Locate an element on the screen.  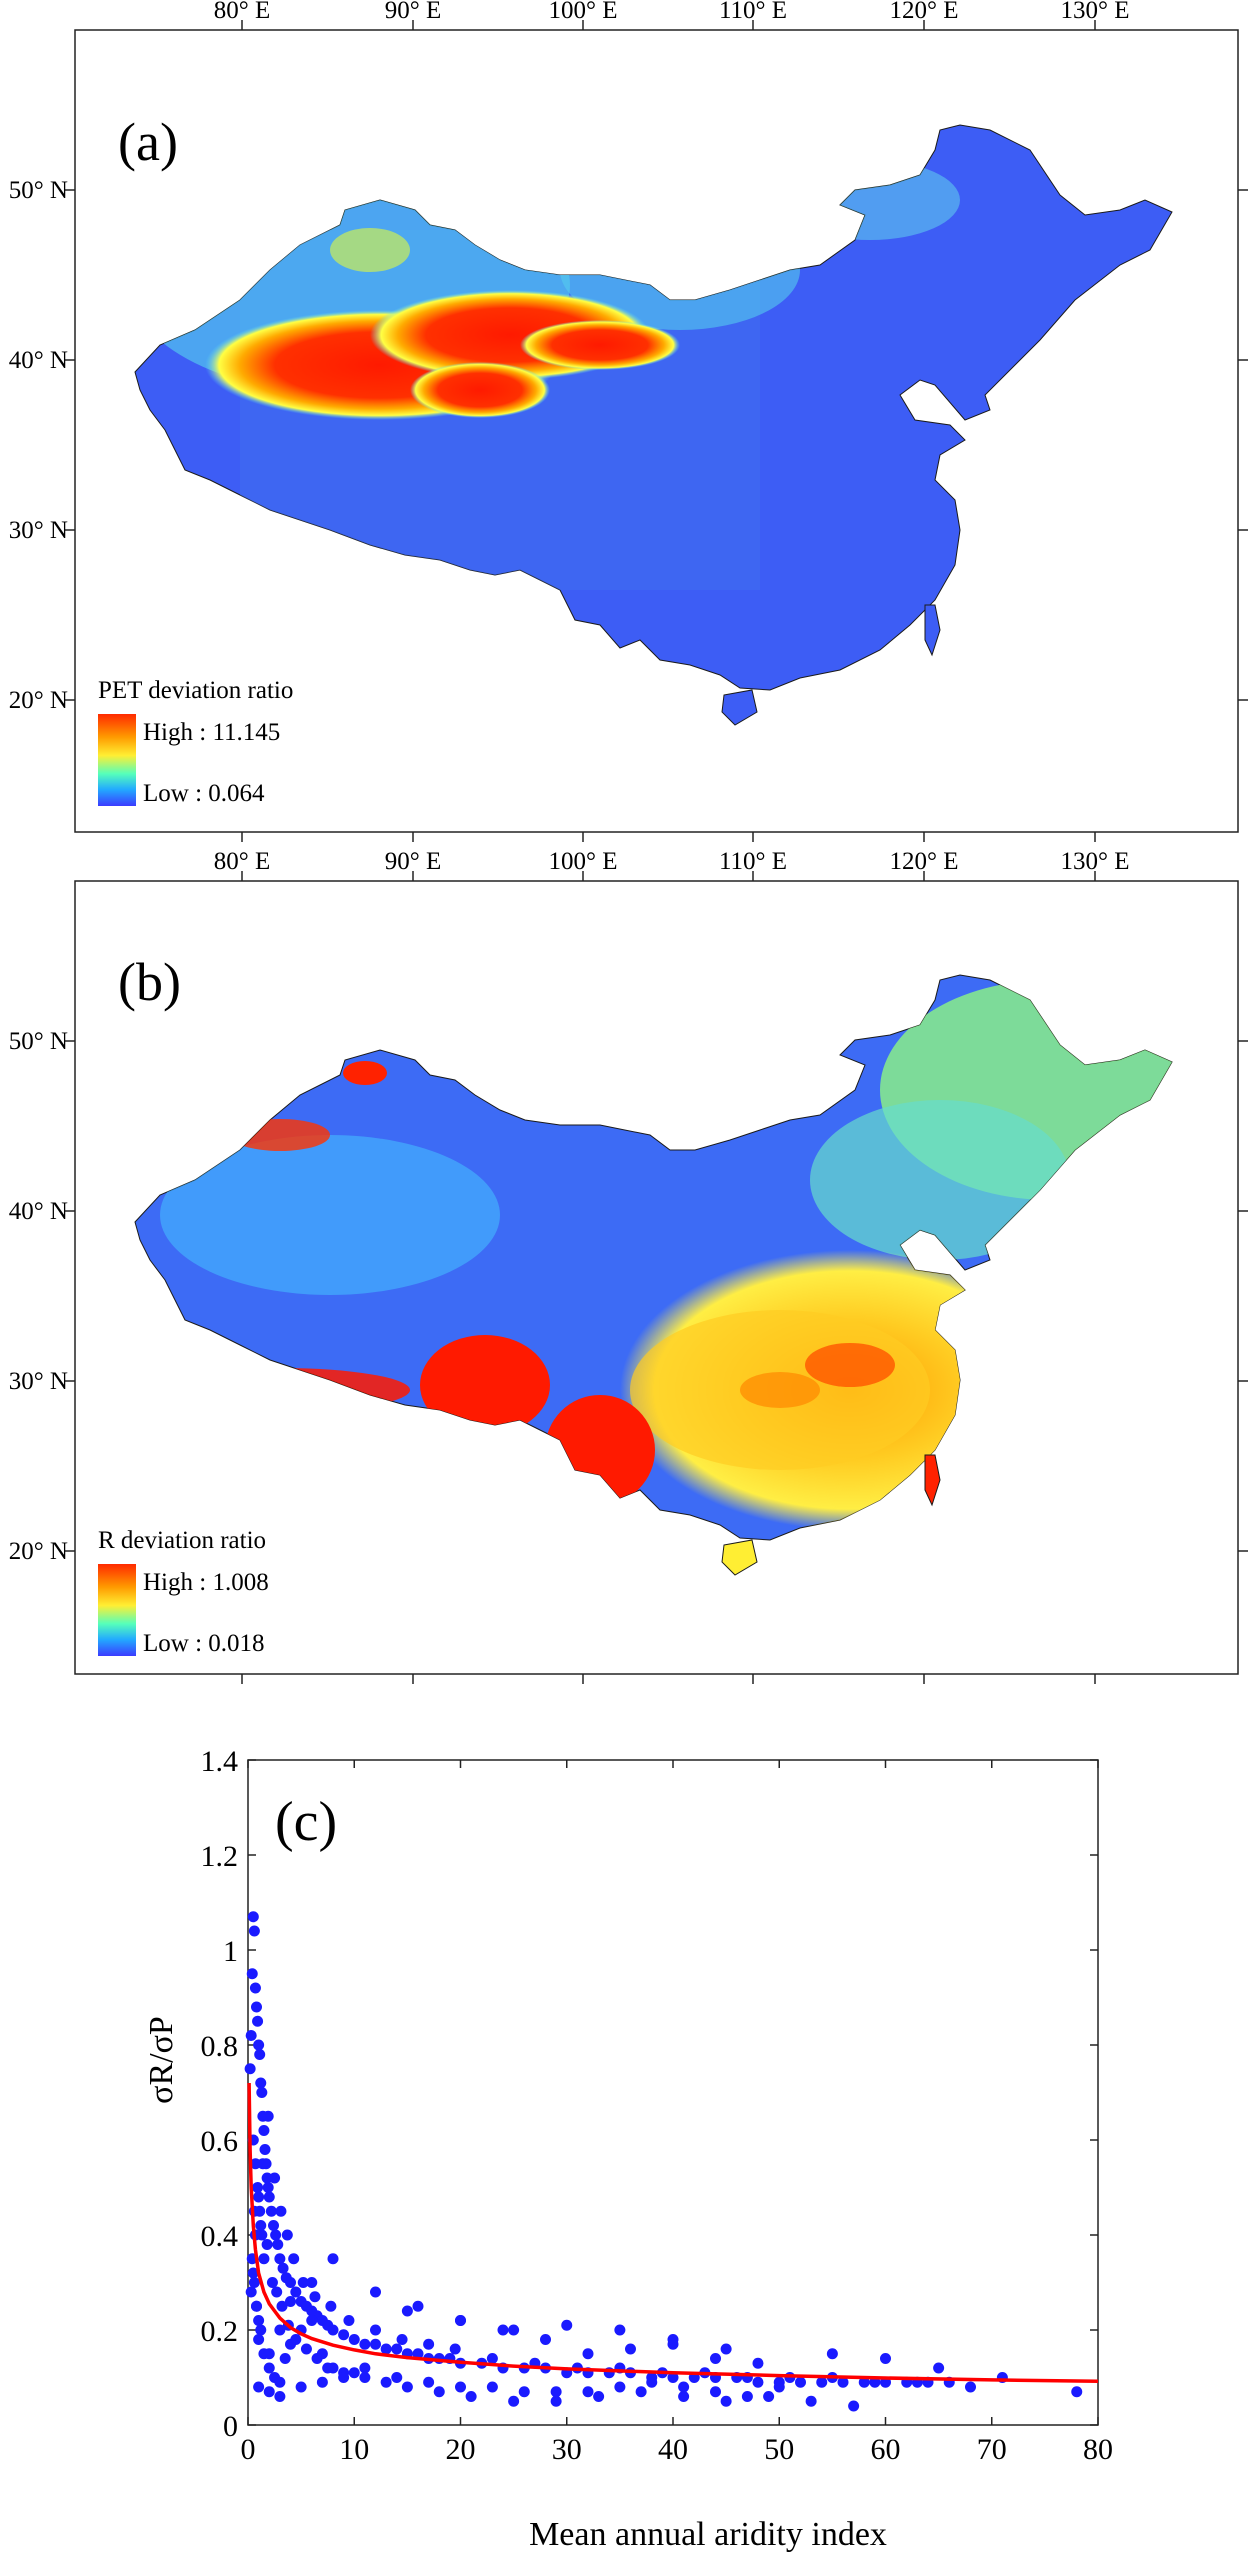
r-hotspot-altai is located at coordinates (365, 1073).